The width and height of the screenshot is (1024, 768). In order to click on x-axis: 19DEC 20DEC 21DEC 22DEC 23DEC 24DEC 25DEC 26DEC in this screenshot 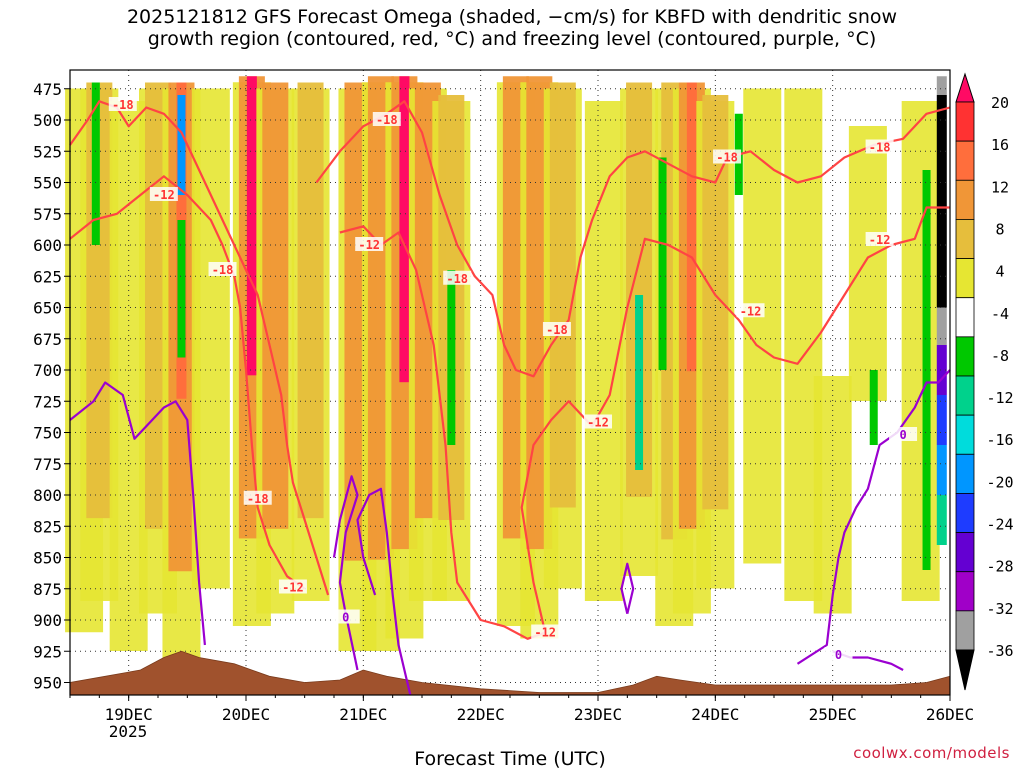, I will do `click(521, 709)`.